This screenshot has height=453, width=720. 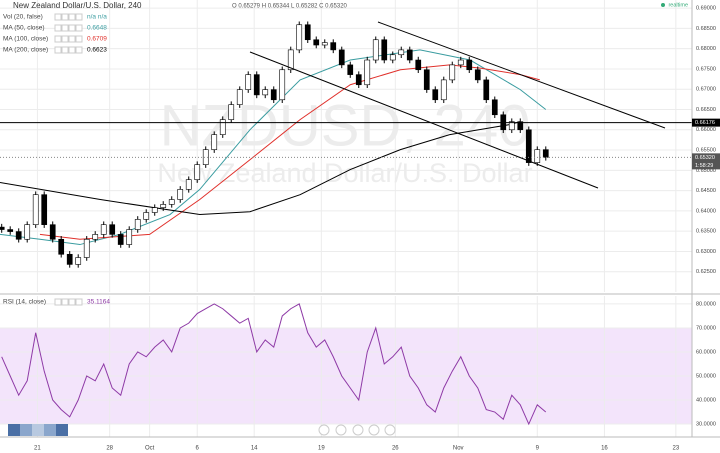 What do you see at coordinates (706, 171) in the screenshot?
I see `y-tick-label: 0.65000` at bounding box center [706, 171].